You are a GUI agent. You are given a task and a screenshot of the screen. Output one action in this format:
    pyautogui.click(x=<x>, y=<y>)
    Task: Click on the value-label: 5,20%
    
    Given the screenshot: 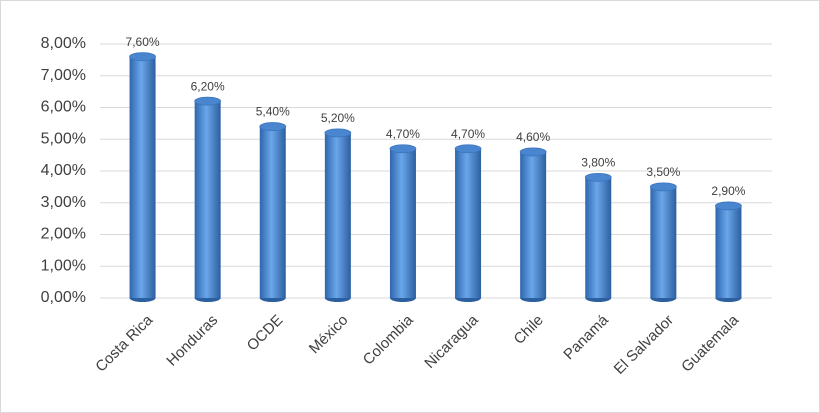 What is the action you would take?
    pyautogui.click(x=338, y=118)
    